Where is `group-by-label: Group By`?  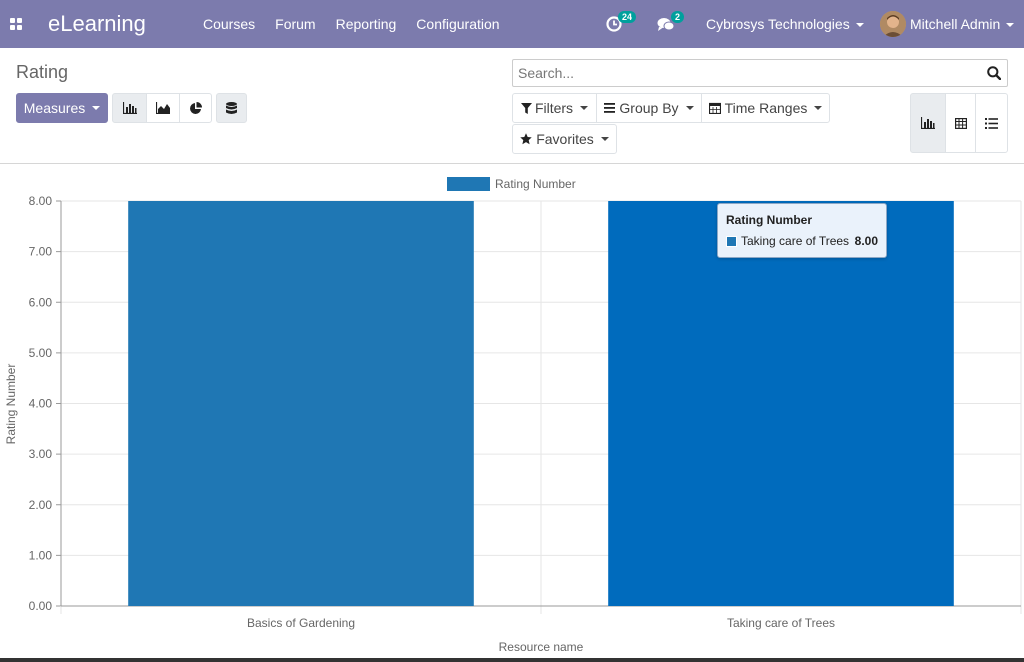
group-by-label: Group By is located at coordinates (649, 108).